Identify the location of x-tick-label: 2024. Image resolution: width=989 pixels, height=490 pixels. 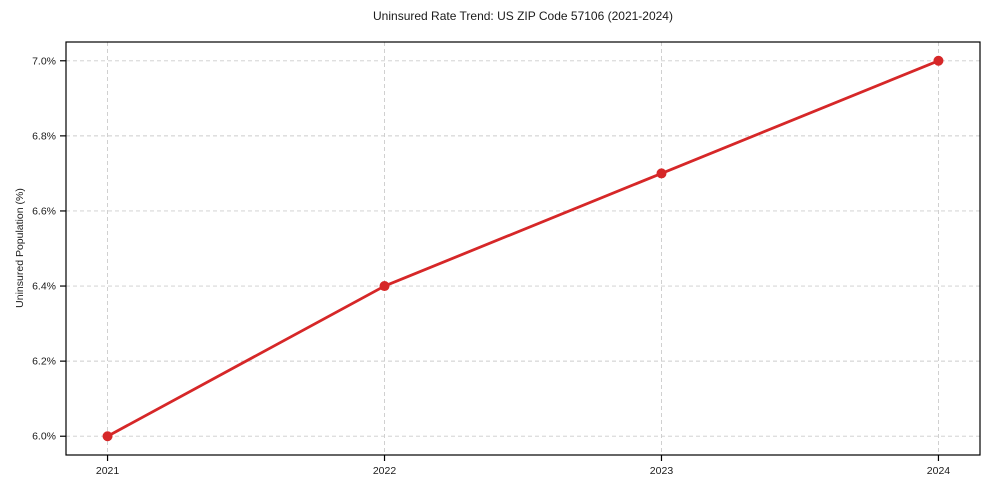
(939, 471).